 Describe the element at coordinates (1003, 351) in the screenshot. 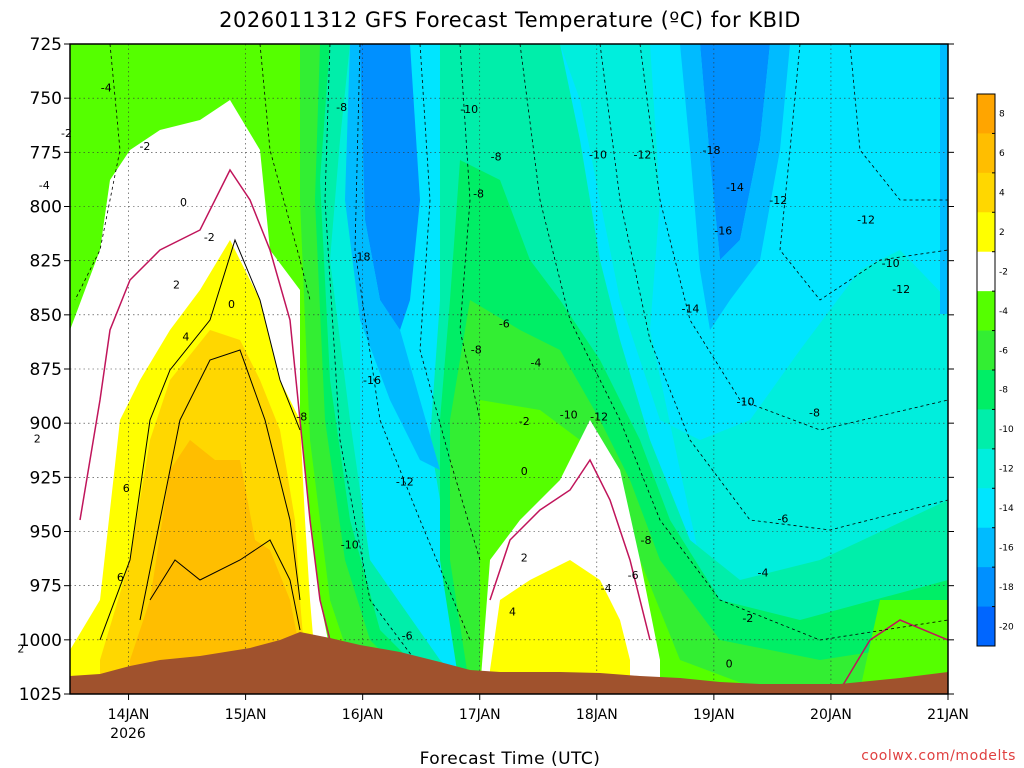

I see `colorbar-label: -6` at that location.